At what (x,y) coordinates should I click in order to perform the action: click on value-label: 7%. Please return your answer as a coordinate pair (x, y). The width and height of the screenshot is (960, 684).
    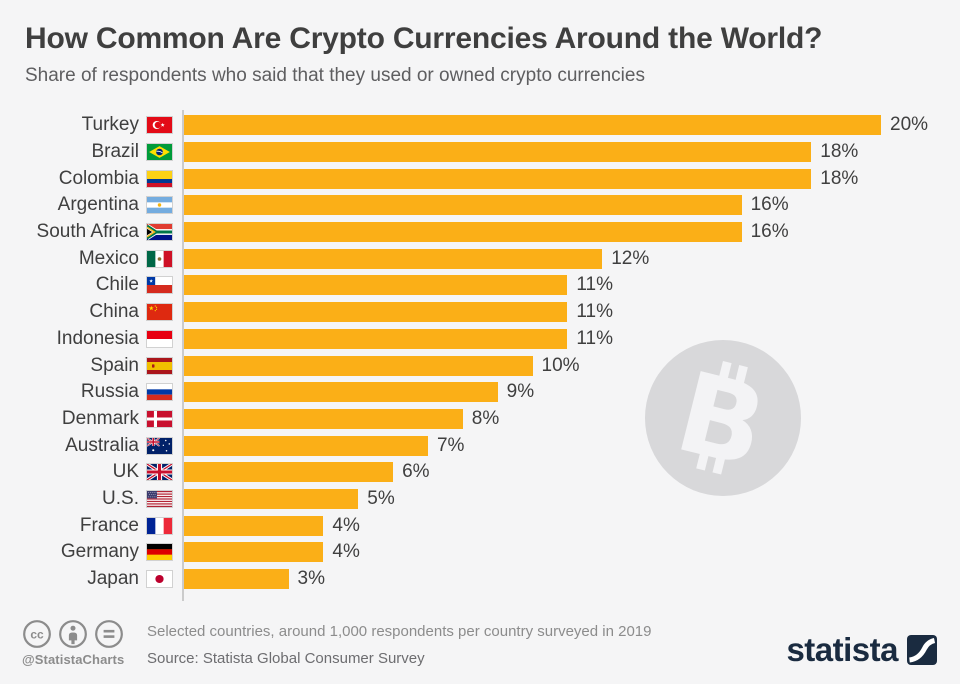
    Looking at the image, I should click on (450, 445).